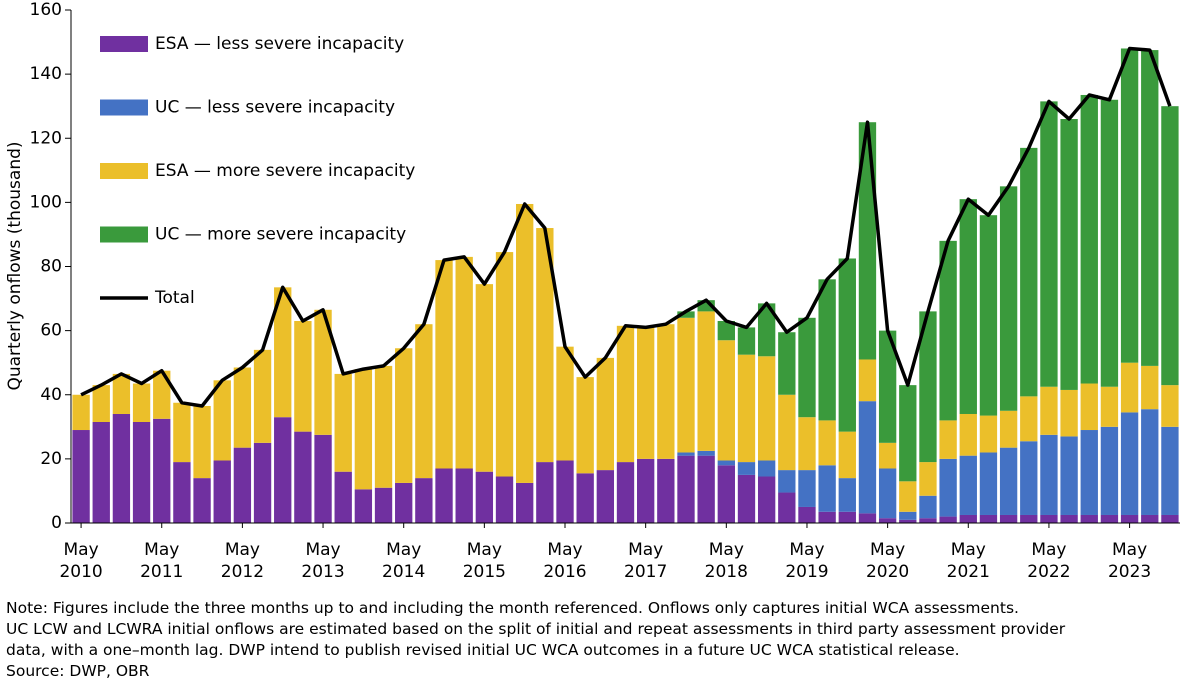 Image resolution: width=1200 pixels, height=698 pixels. Describe the element at coordinates (565, 561) in the screenshot. I see `x-tick-label: May 2016` at that location.